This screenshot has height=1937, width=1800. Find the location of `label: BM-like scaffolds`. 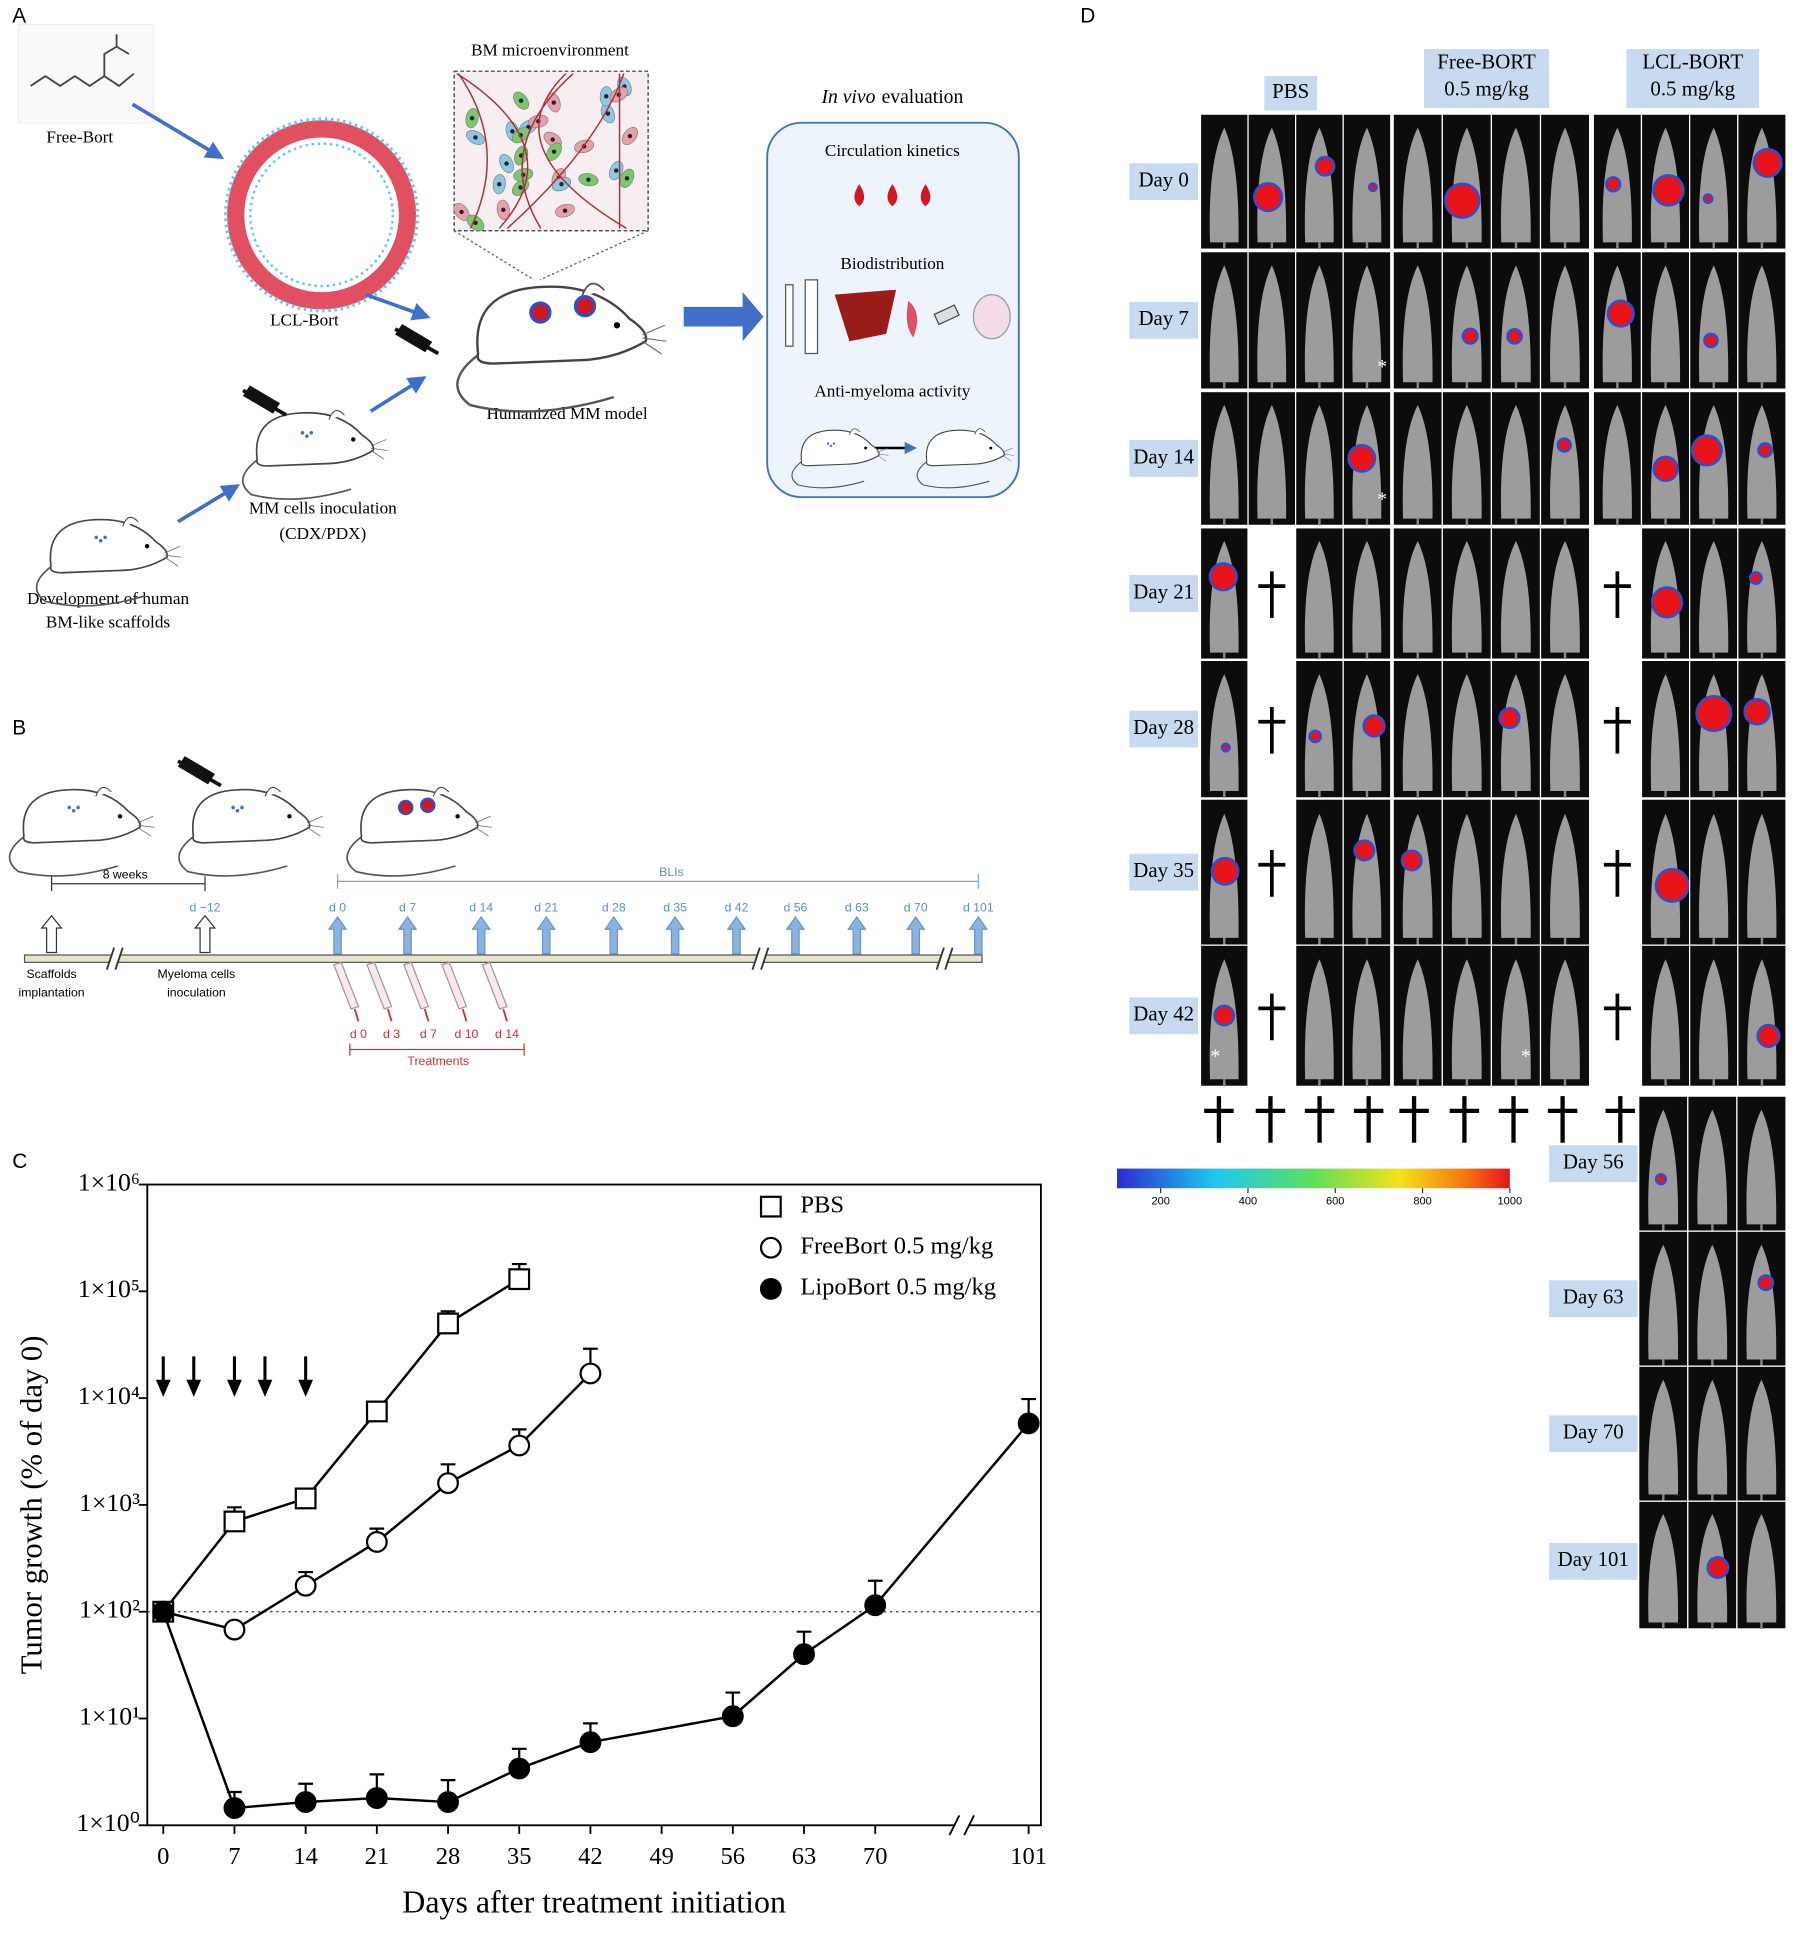

label: BM-like scaffolds is located at coordinates (108, 622).